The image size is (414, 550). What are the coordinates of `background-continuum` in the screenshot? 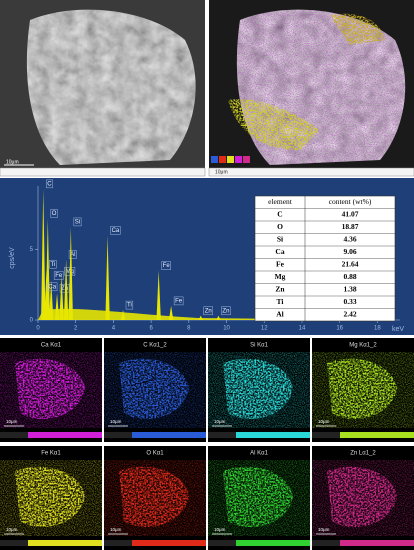 It's located at (219, 314).